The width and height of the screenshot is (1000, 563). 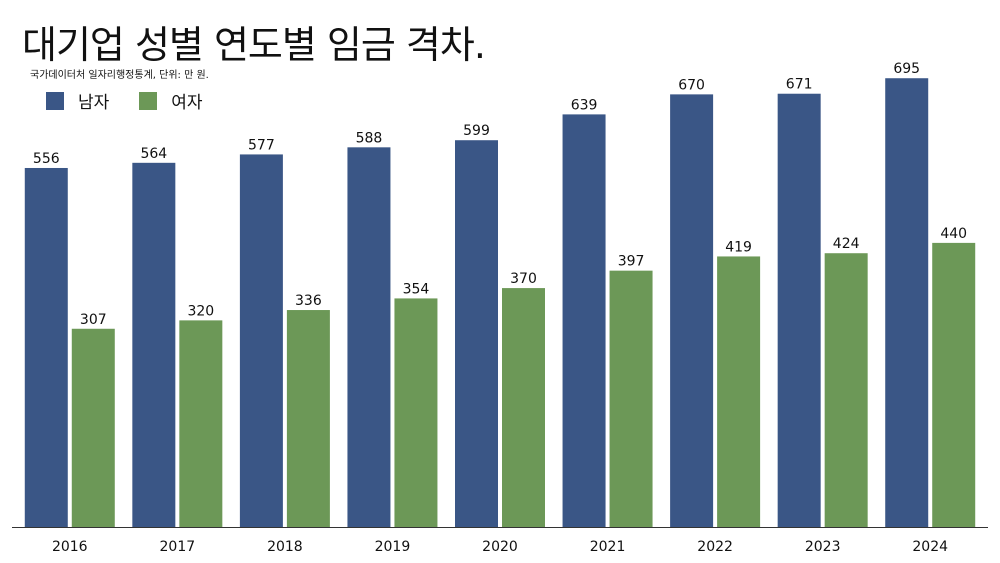 I want to click on data-label-female-2024: 440, so click(x=953, y=234).